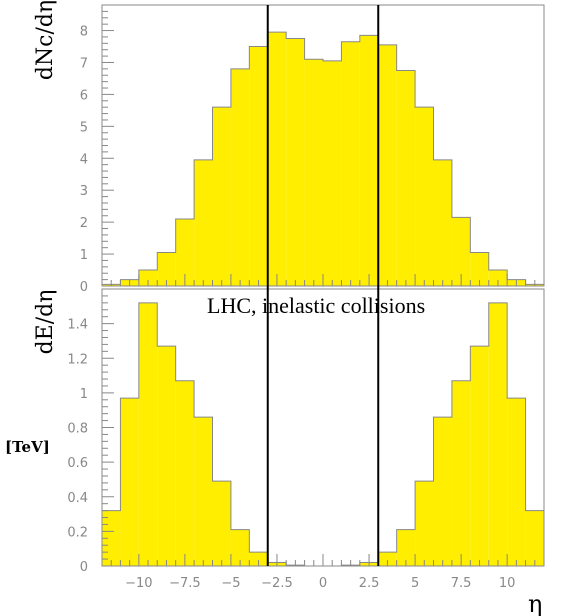  Describe the element at coordinates (323, 583) in the screenshot. I see `x-tick-label: 0` at that location.